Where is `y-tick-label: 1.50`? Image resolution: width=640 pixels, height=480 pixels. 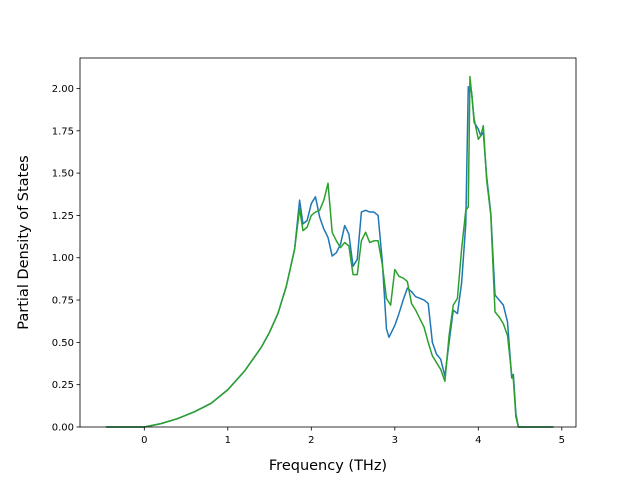
y-tick-label: 1.50 is located at coordinates (63, 174).